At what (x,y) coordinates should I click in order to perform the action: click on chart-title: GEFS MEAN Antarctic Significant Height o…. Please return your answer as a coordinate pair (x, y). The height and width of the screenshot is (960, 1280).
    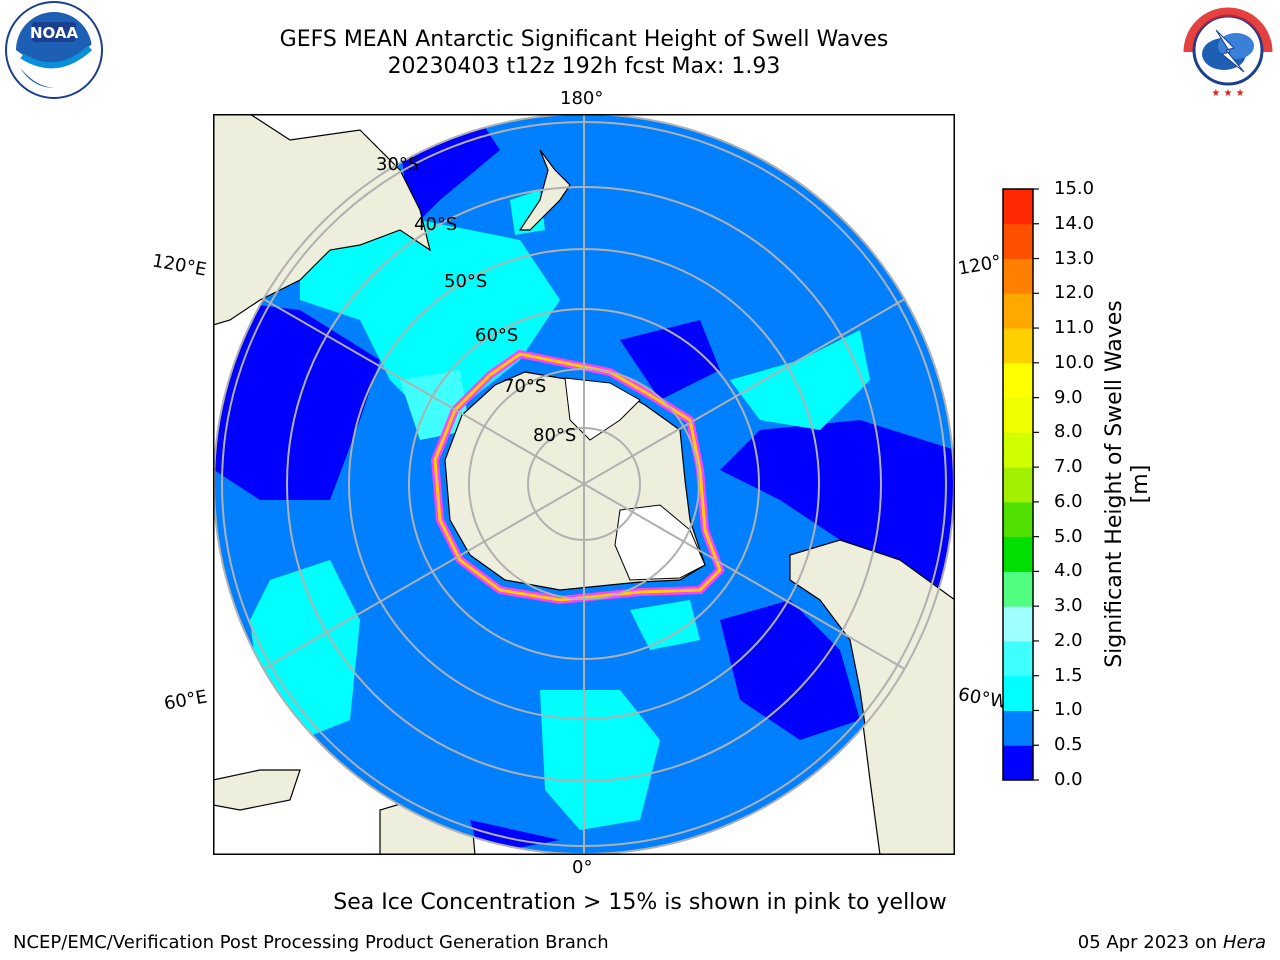
    Looking at the image, I should click on (584, 39).